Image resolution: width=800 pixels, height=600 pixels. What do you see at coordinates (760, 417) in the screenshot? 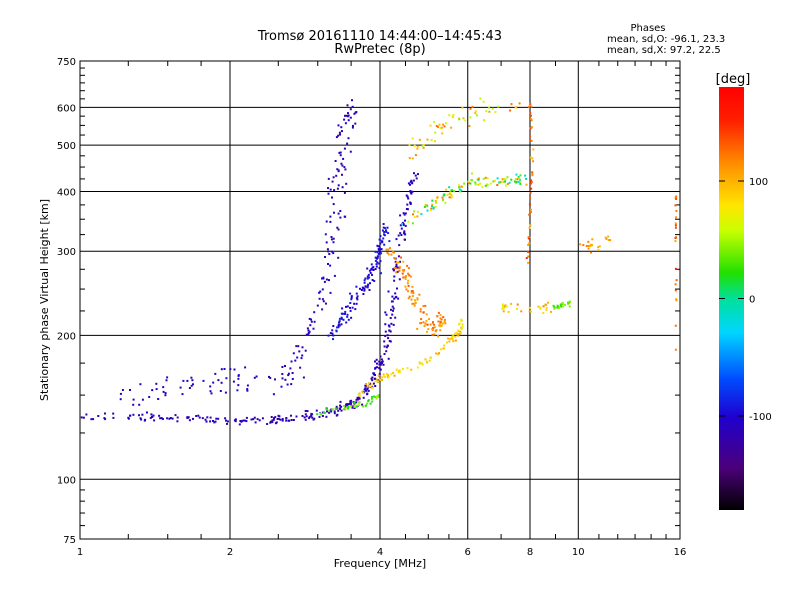
I see `colorbar-tick-label: -100` at bounding box center [760, 417].